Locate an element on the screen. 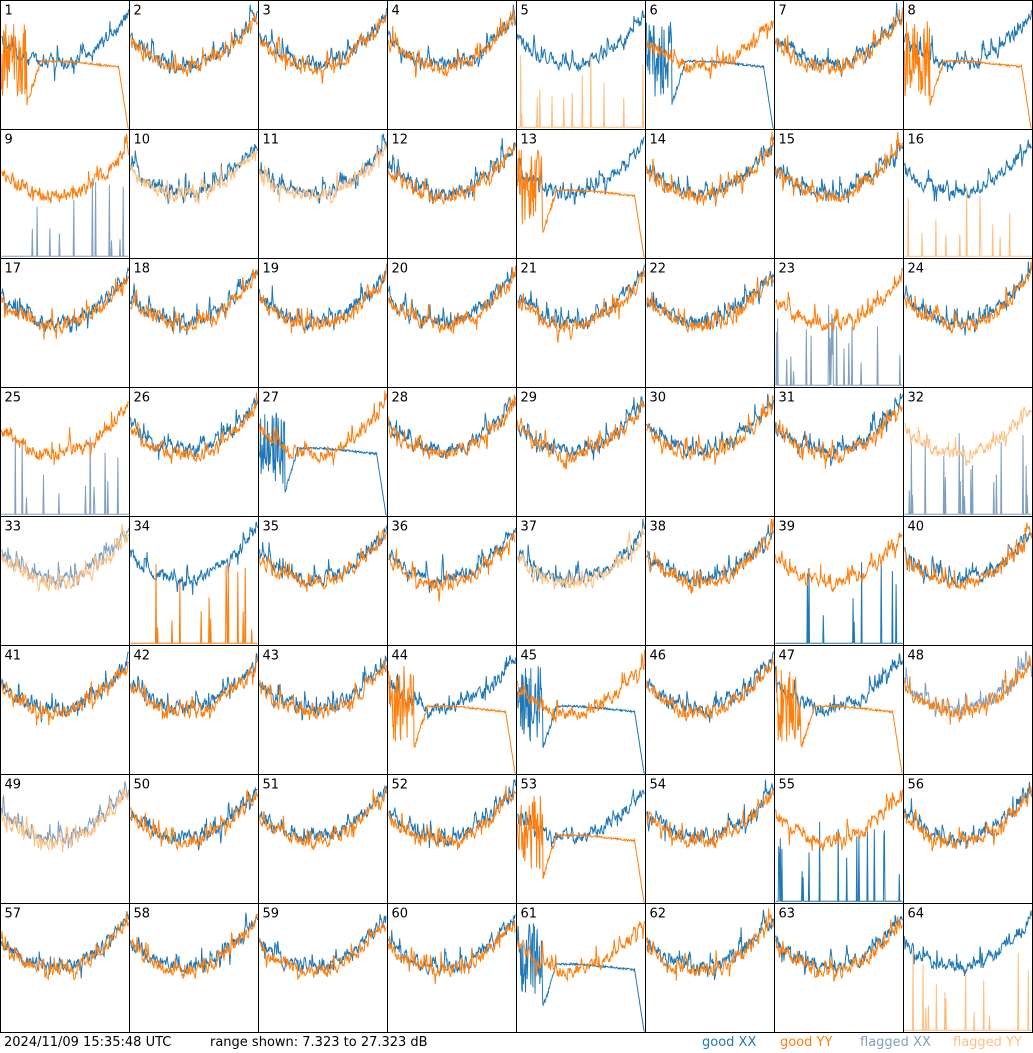  panel-label: 63 is located at coordinates (787, 914).